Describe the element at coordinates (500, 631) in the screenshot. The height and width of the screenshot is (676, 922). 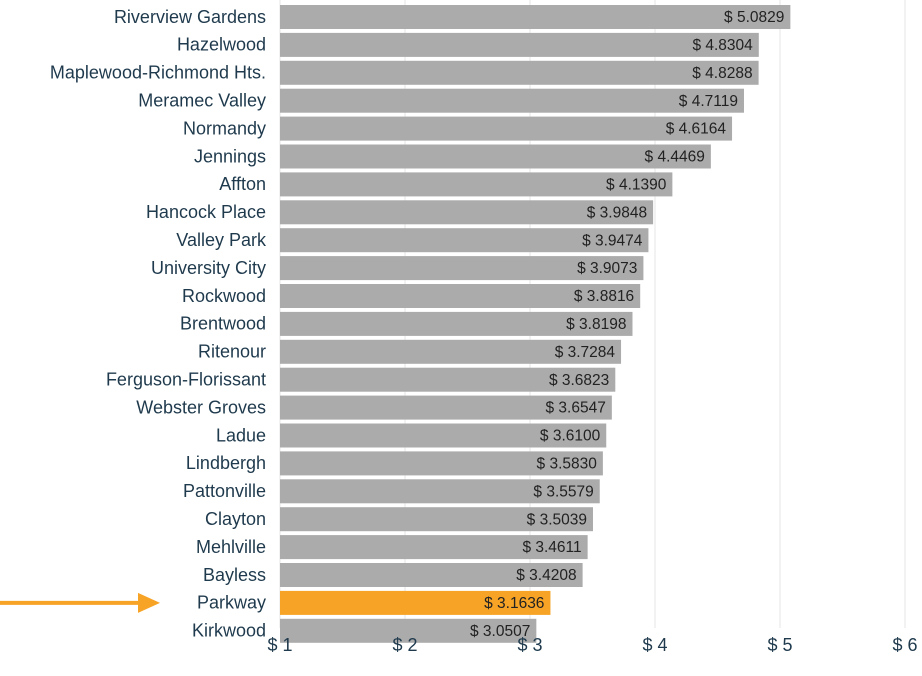
I see `value-label: $ 3.0507` at that location.